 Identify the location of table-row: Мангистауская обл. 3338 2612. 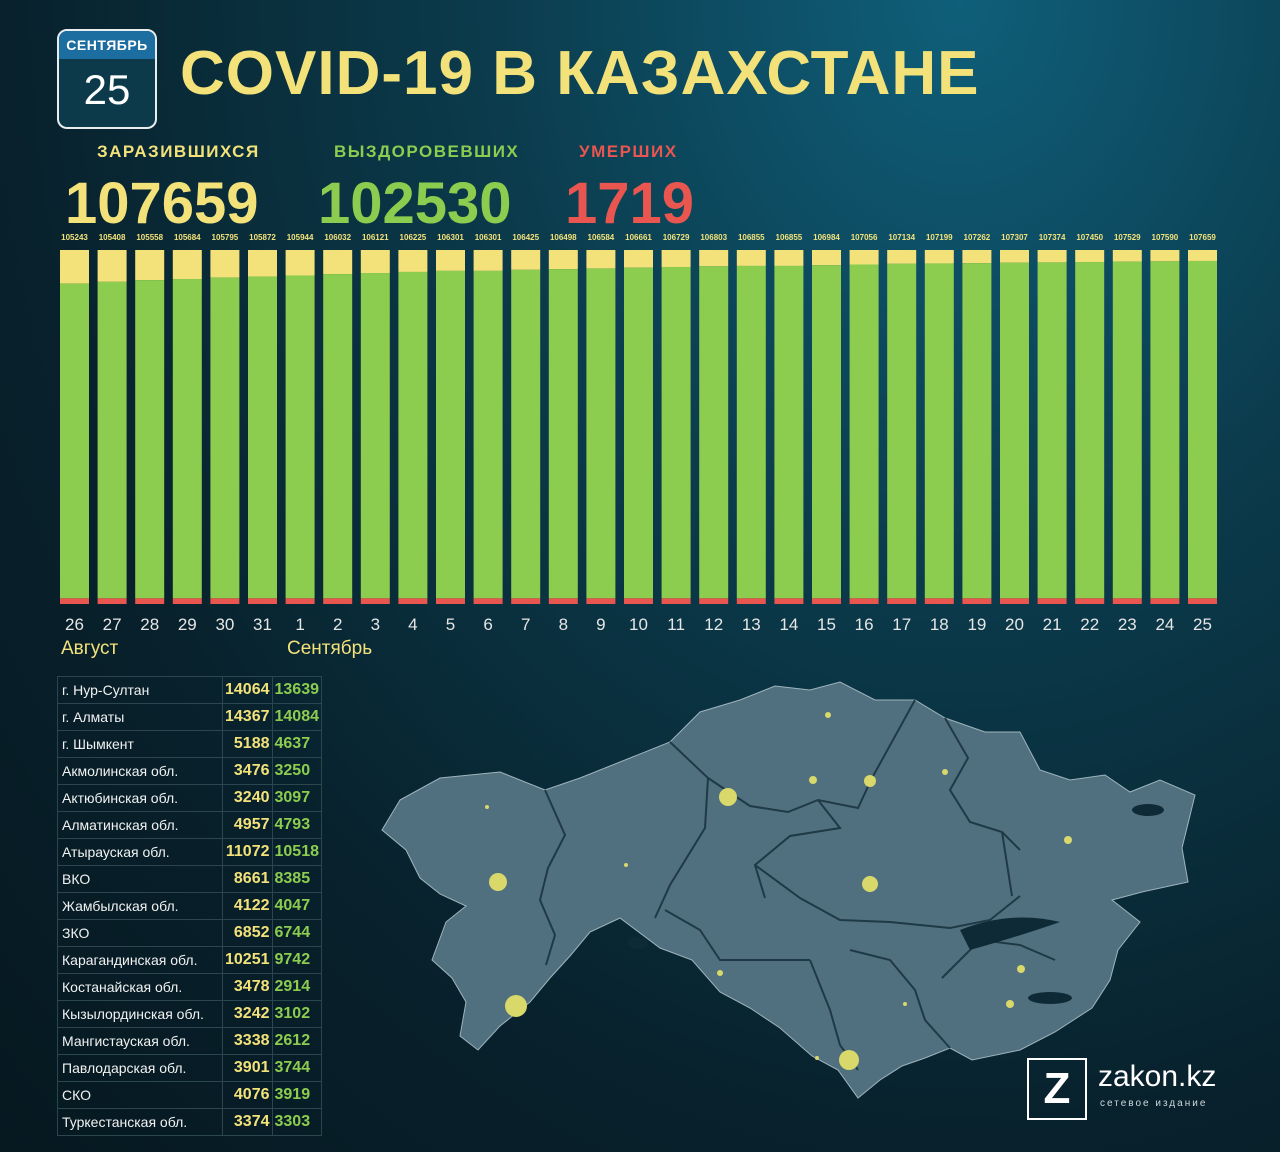
(189, 1041).